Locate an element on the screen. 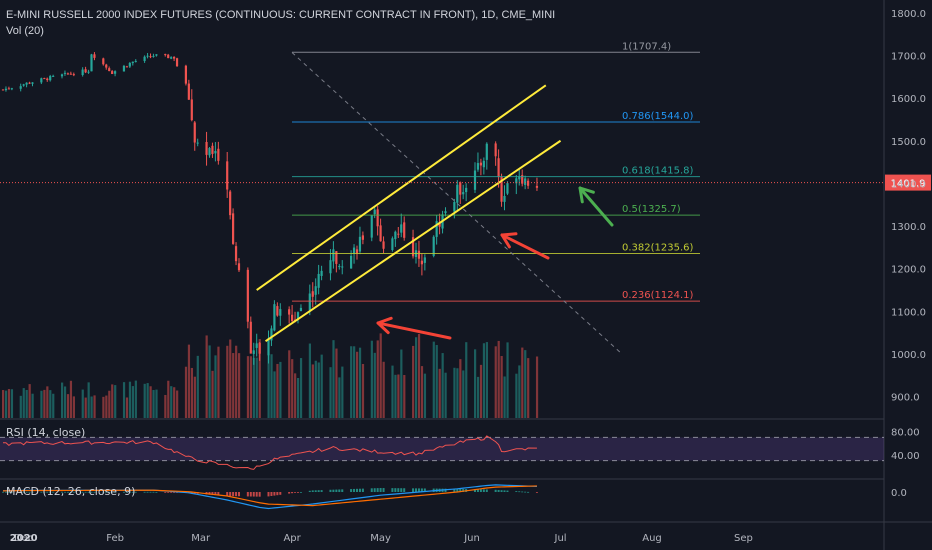  price-tick-label: 1400.0 is located at coordinates (908, 184).